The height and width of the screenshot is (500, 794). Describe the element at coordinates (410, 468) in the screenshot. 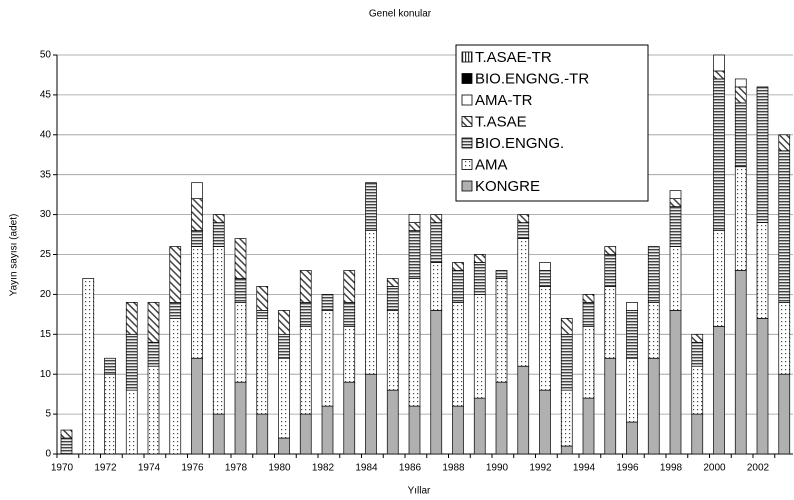

I see `x-tick-label: 1986` at that location.